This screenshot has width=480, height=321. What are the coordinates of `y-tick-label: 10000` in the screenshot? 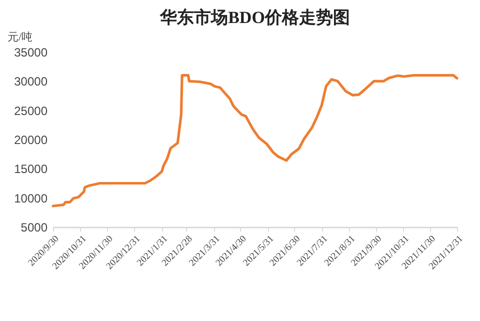 It's located at (31, 198).